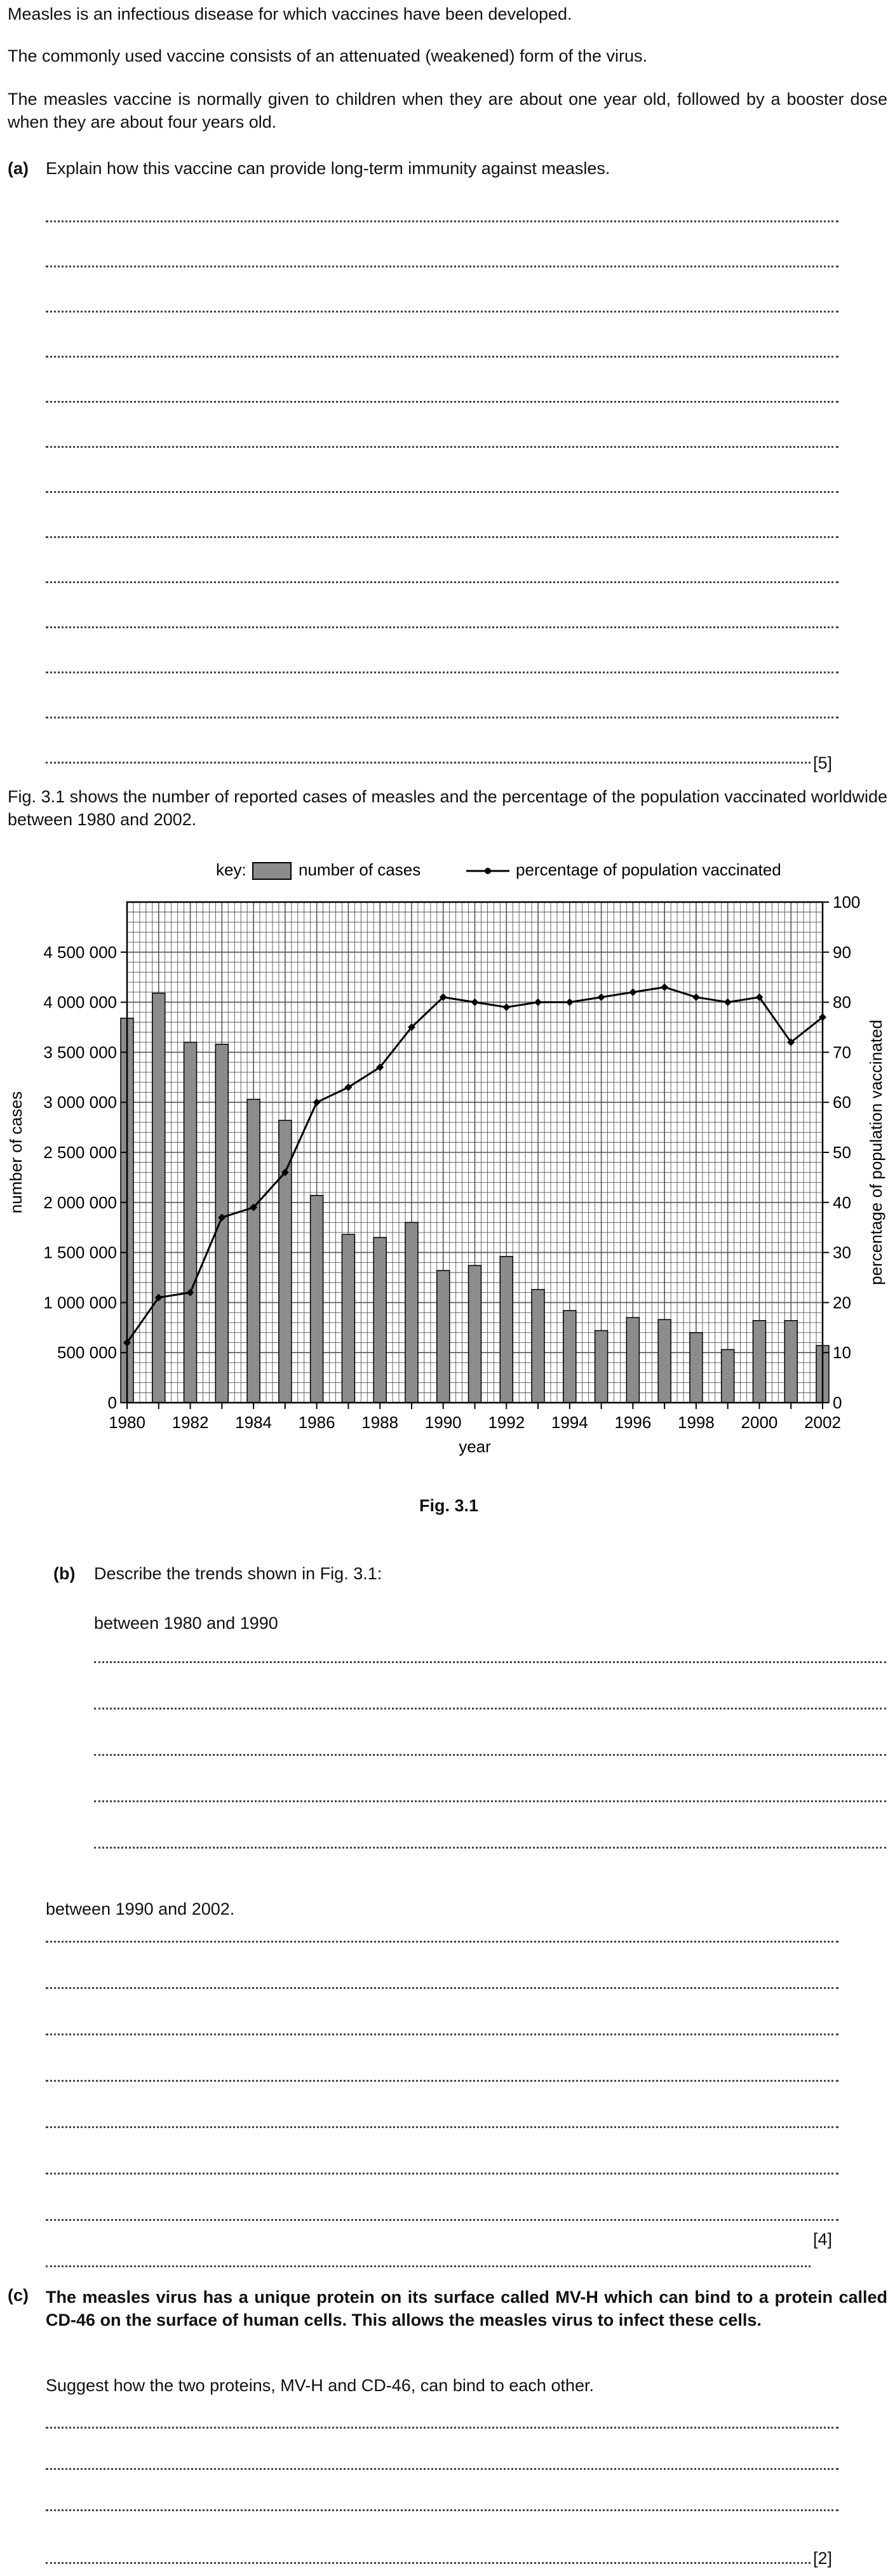 The width and height of the screenshot is (895, 2576). What do you see at coordinates (822, 1422) in the screenshot?
I see `x-axis-tick-label: 2002` at bounding box center [822, 1422].